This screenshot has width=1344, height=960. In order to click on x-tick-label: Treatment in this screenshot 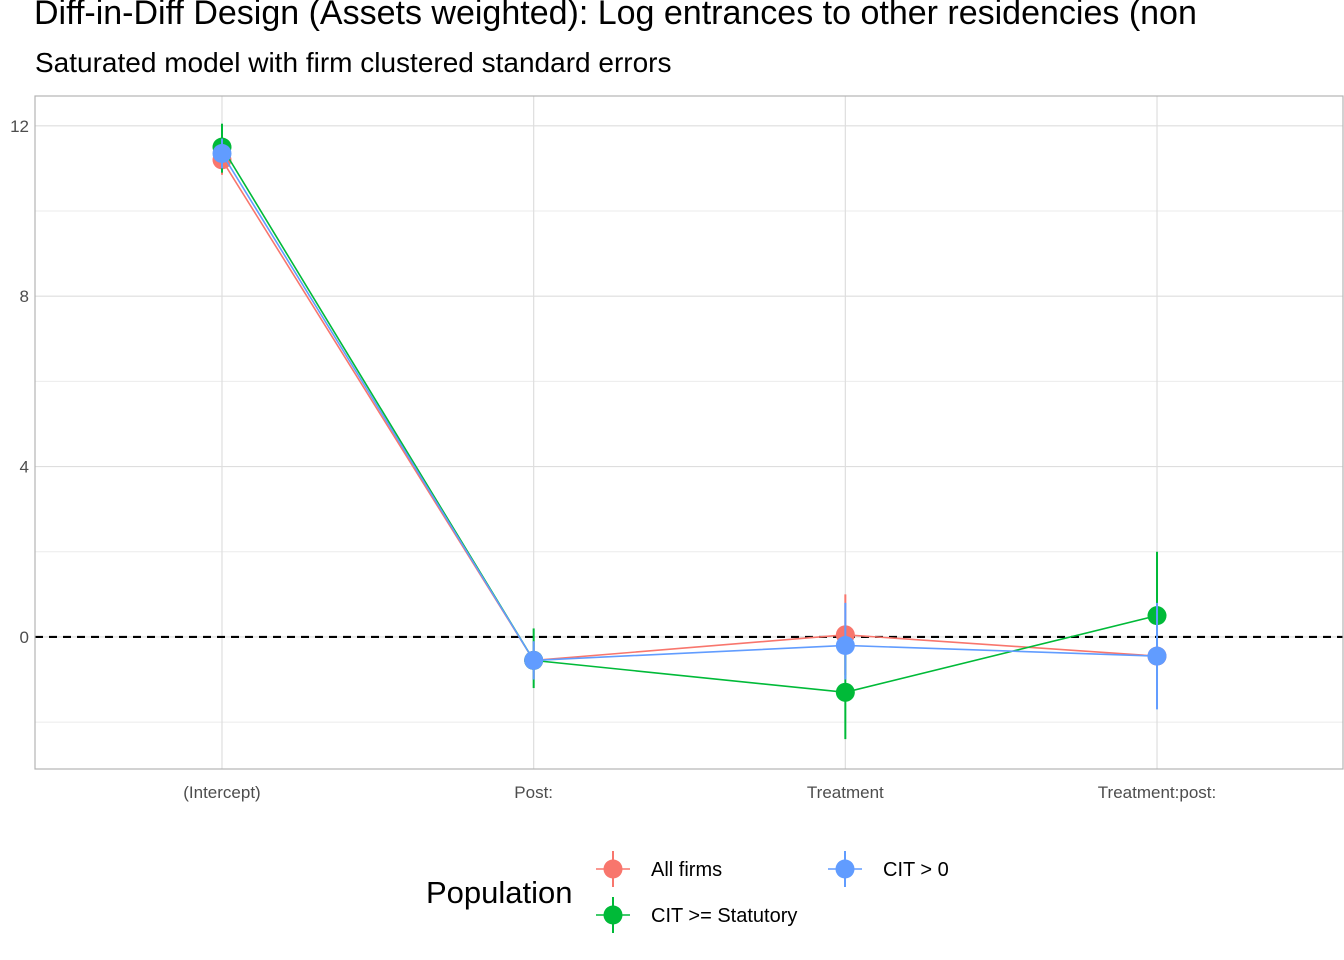, I will do `click(845, 792)`.